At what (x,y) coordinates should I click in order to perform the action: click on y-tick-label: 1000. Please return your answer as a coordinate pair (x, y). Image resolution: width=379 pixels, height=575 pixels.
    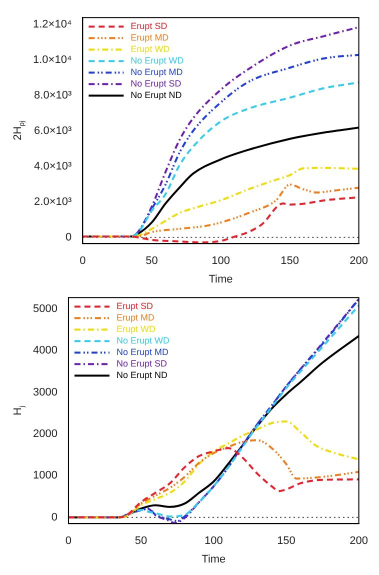
    Looking at the image, I should click on (45, 476).